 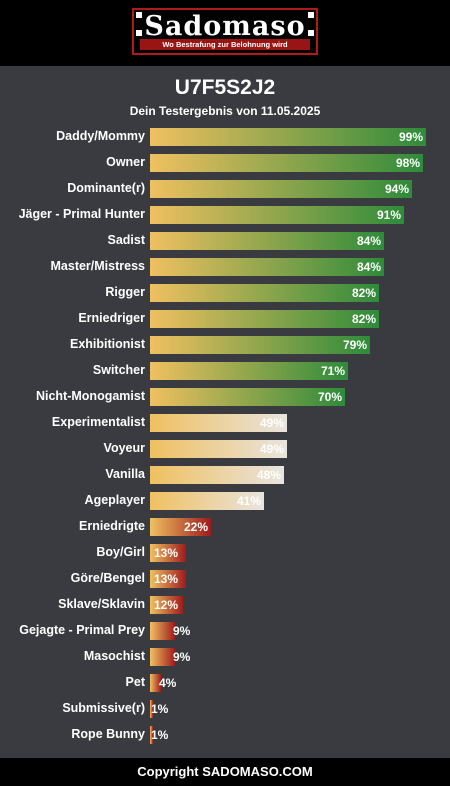 What do you see at coordinates (410, 137) in the screenshot?
I see `bar-value-label: 99%` at bounding box center [410, 137].